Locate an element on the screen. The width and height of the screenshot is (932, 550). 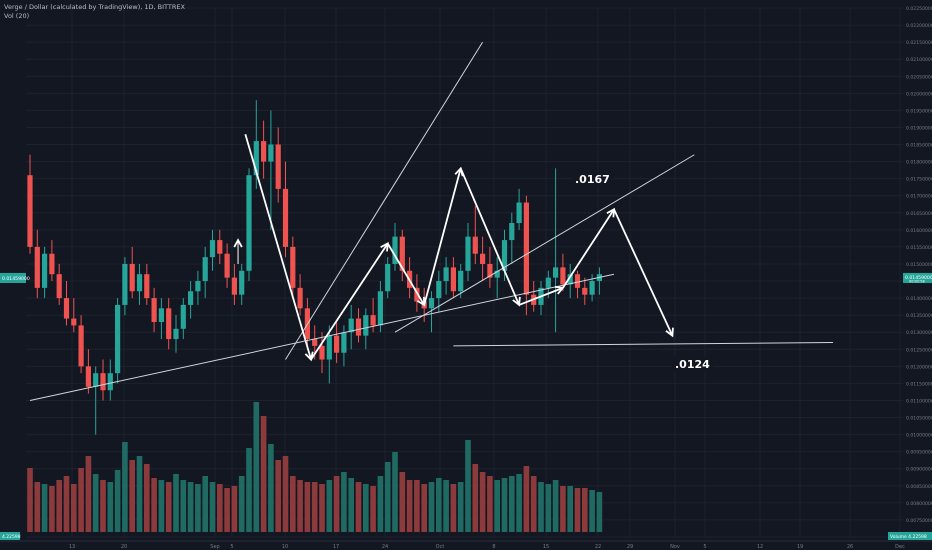
price-tick-label: 0.01350000 is located at coordinates (919, 316).